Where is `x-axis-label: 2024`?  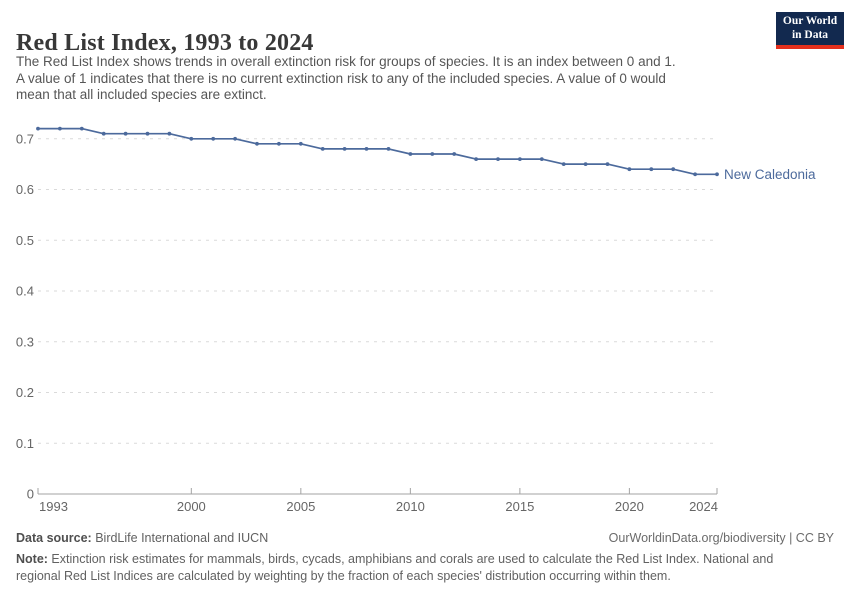 x-axis-label: 2024 is located at coordinates (703, 506).